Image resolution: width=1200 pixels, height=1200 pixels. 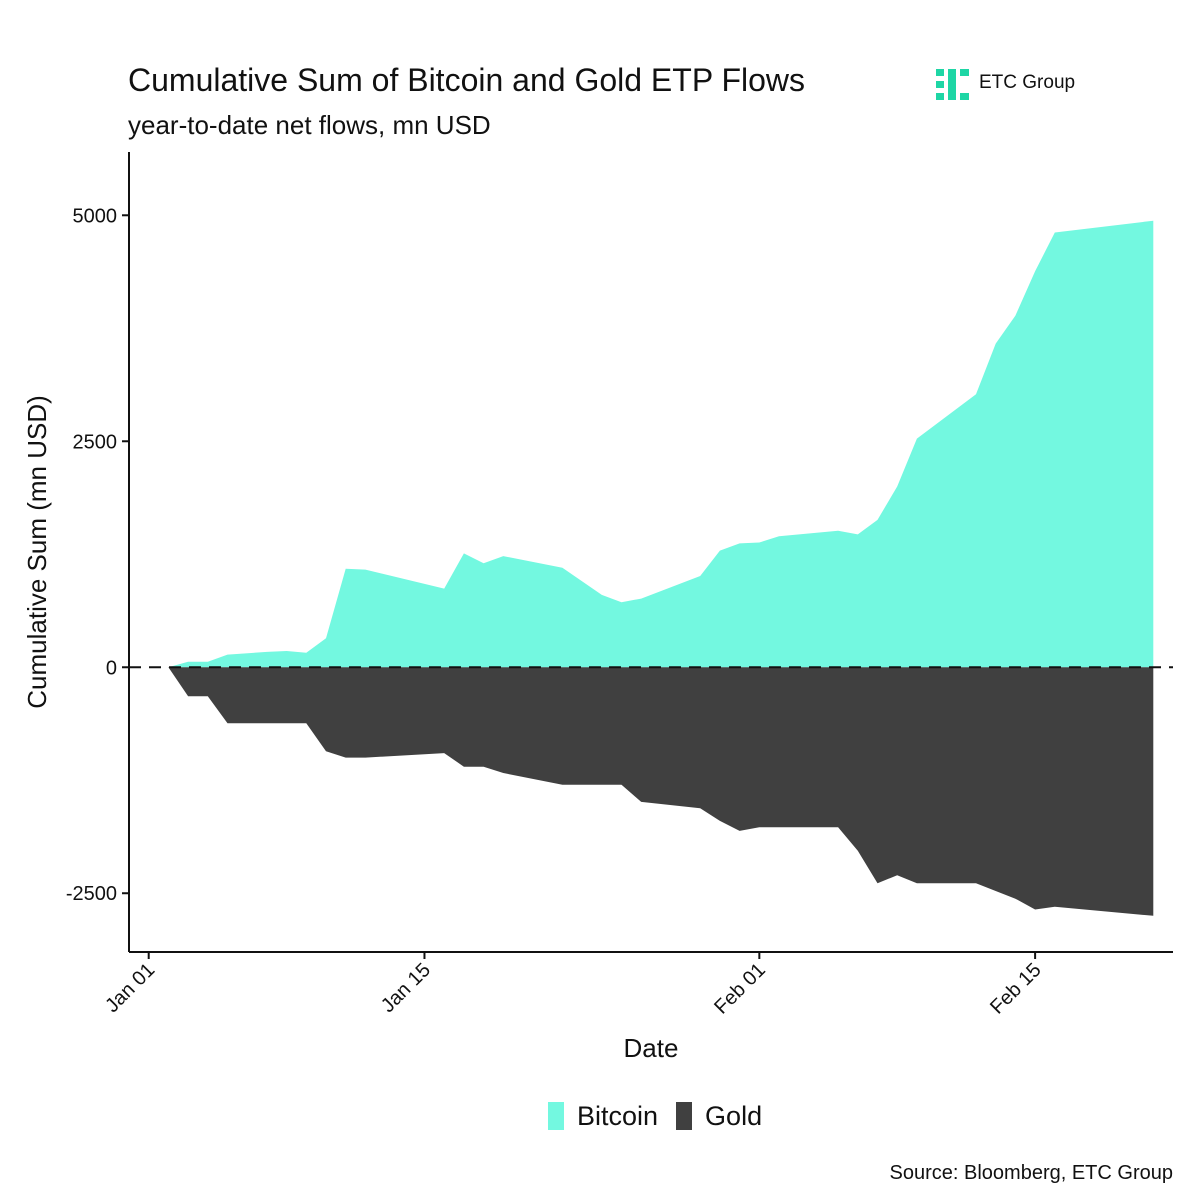 I want to click on legend-key-bitcoin, so click(x=556, y=1116).